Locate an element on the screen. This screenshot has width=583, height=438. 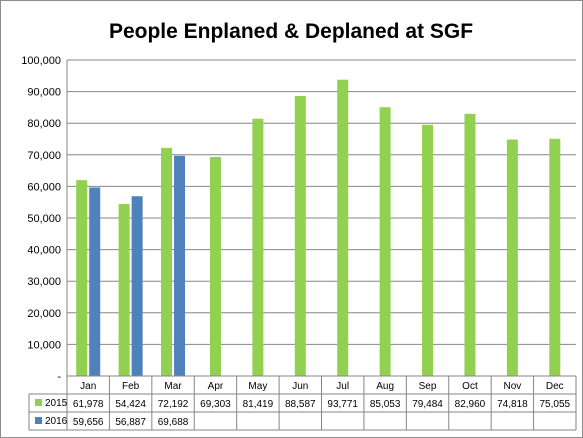
bar-2015-sep is located at coordinates (428, 250).